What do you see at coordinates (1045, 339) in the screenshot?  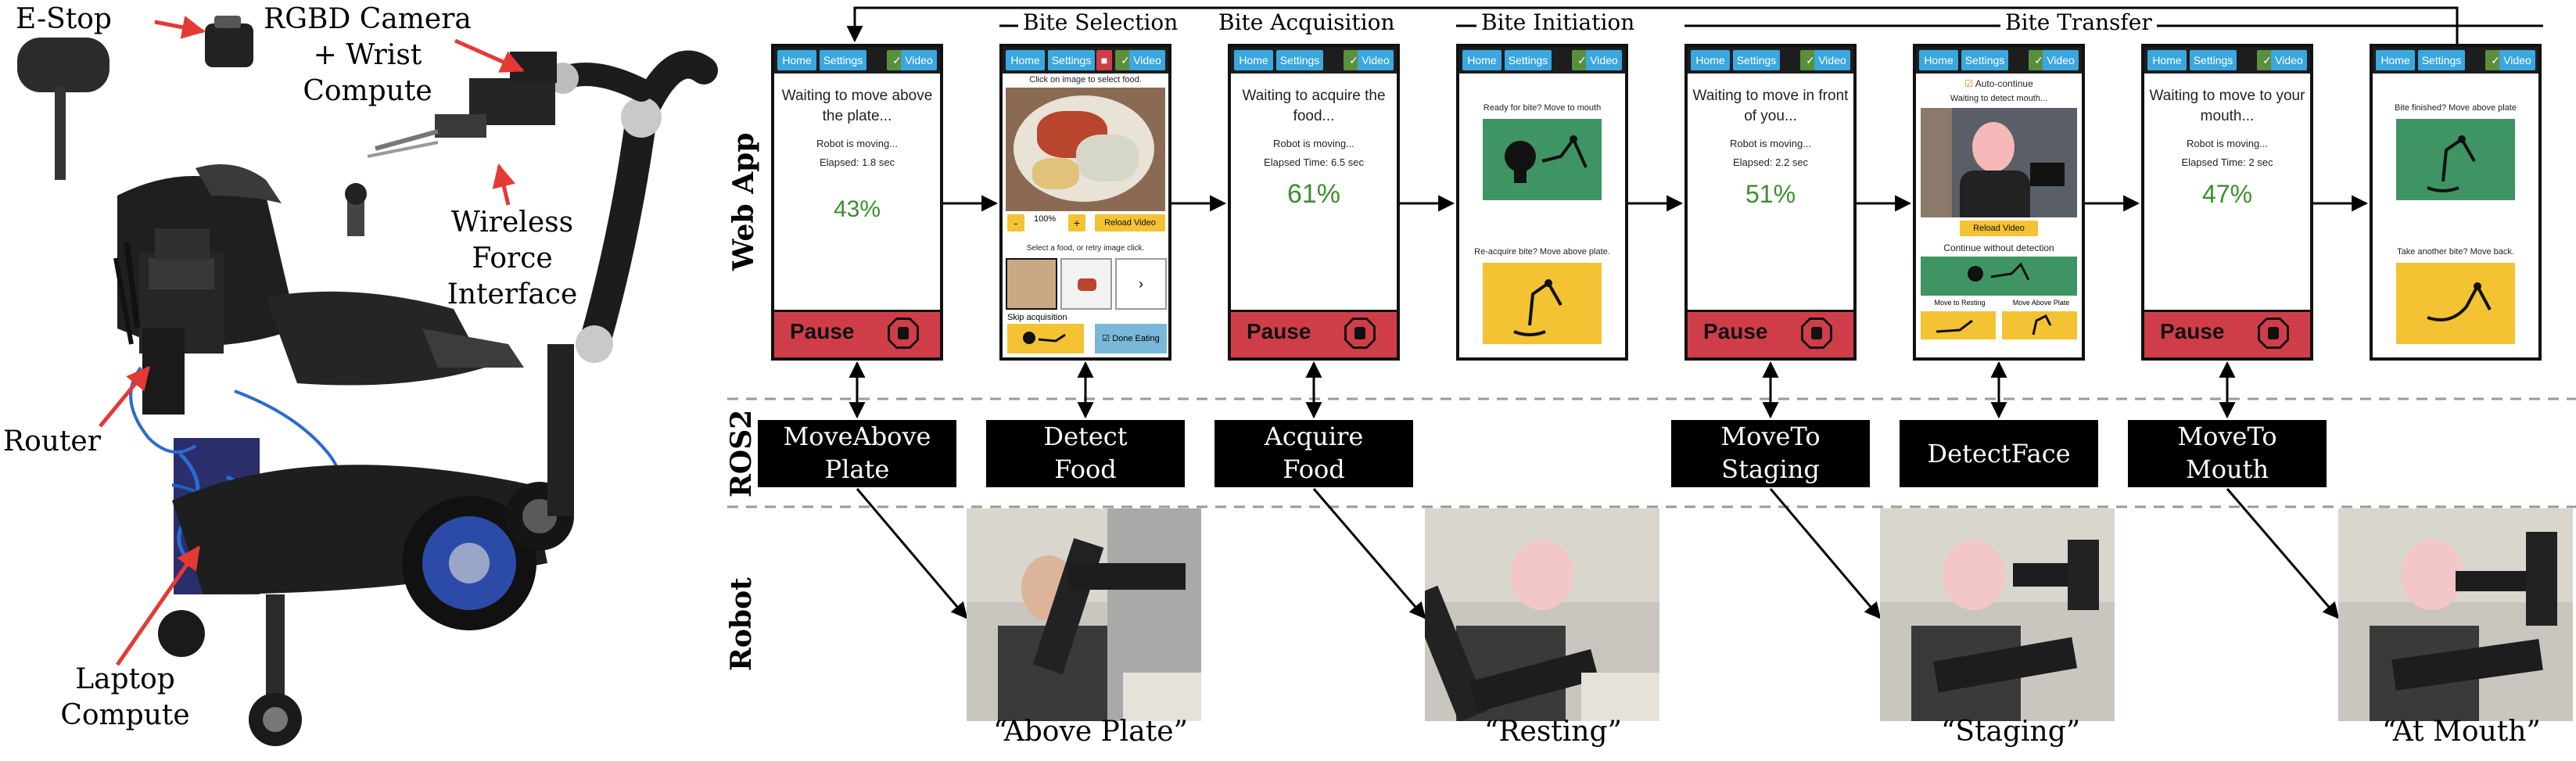 I see `skip-acquisition-button` at bounding box center [1045, 339].